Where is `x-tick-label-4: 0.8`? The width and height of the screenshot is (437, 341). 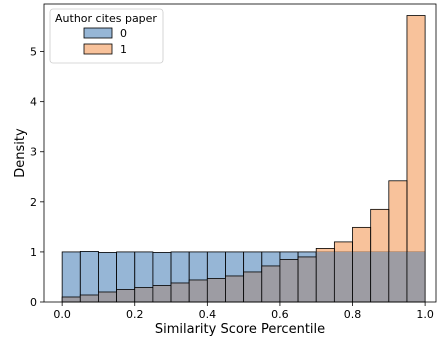
x-tick-label-4: 0.8 is located at coordinates (353, 314).